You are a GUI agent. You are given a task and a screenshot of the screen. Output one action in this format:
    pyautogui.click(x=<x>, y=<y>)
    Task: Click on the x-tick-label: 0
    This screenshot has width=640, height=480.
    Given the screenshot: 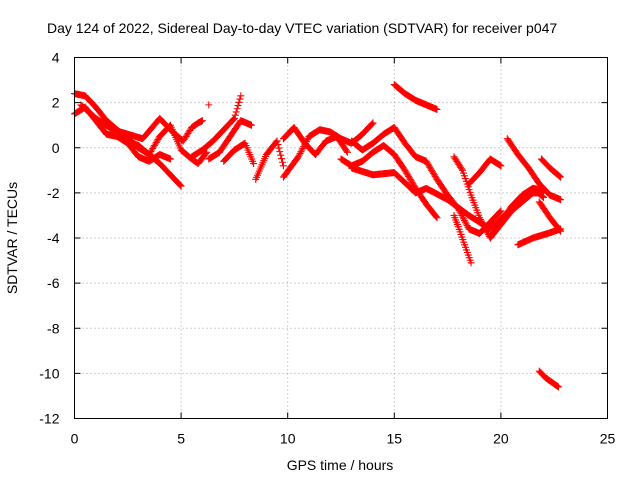 What is the action you would take?
    pyautogui.click(x=75, y=439)
    